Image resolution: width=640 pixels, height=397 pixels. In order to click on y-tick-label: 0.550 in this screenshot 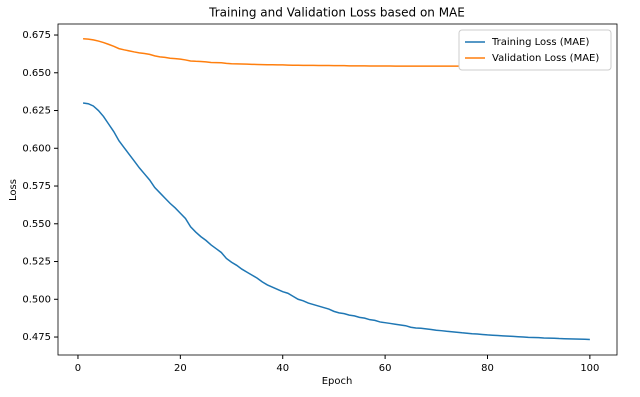, I will do `click(36, 224)`.